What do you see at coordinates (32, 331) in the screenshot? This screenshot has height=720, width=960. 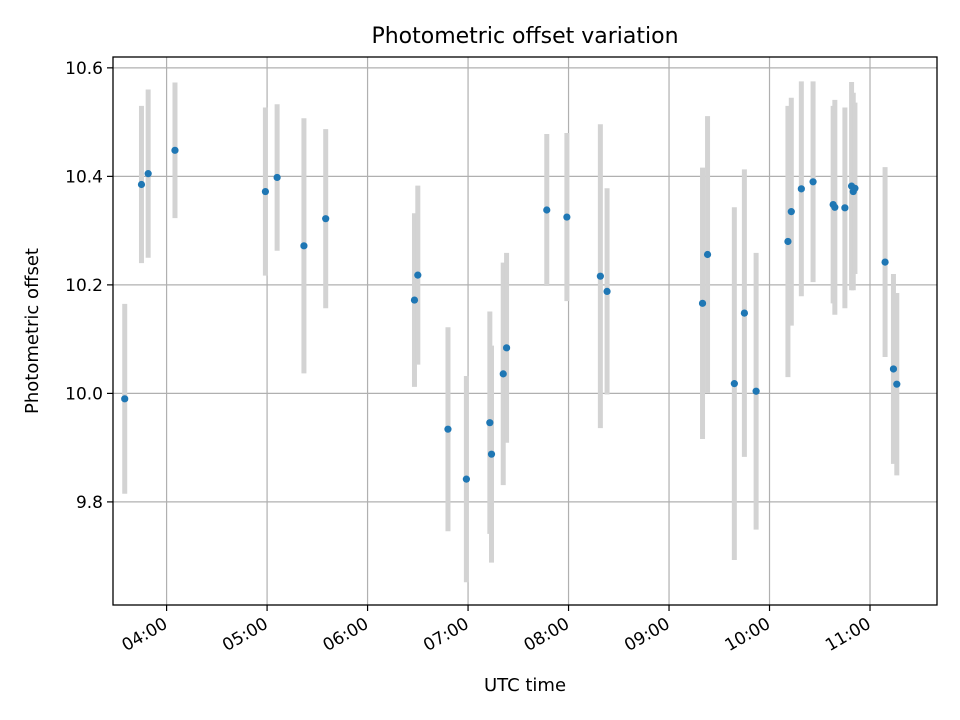 I see `y-axis-title: Photometric offset` at bounding box center [32, 331].